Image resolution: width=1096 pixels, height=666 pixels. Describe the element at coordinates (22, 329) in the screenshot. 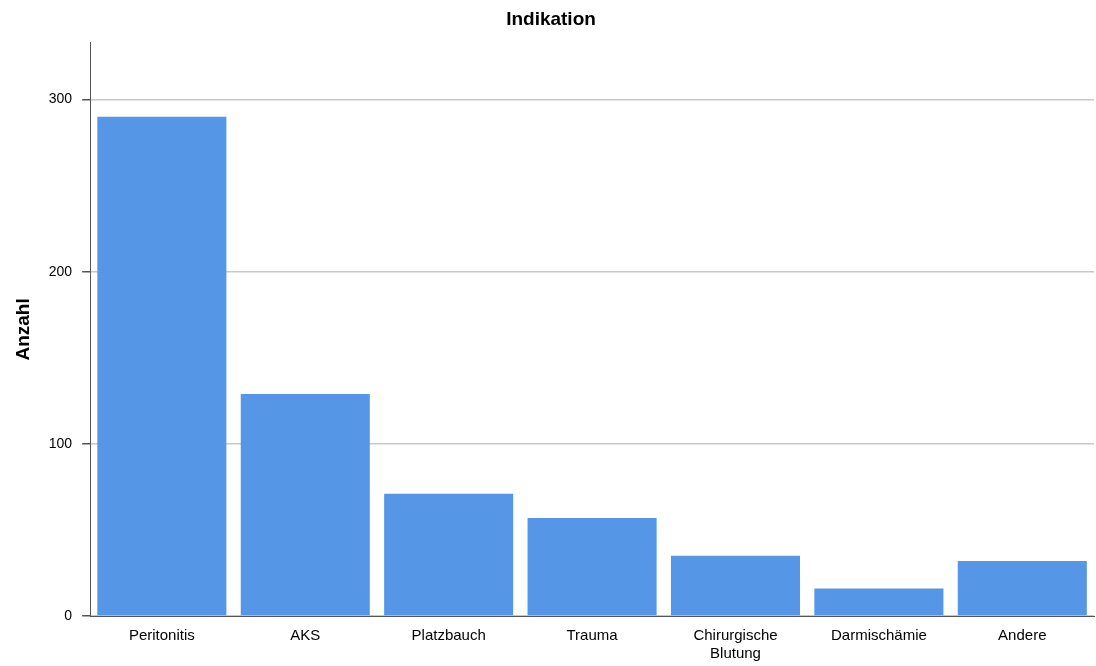

I see `y-axis-title: Anzahl` at that location.